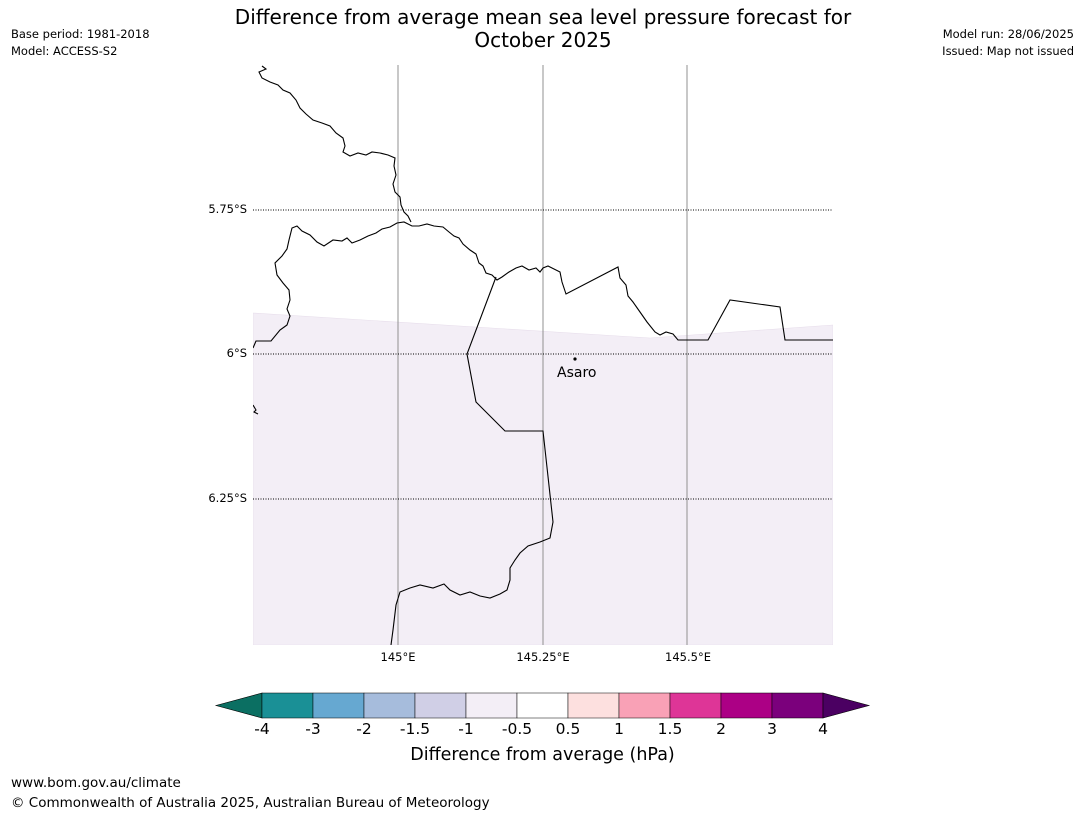  What do you see at coordinates (398, 657) in the screenshot?
I see `lon-label-145e: 145°E` at bounding box center [398, 657].